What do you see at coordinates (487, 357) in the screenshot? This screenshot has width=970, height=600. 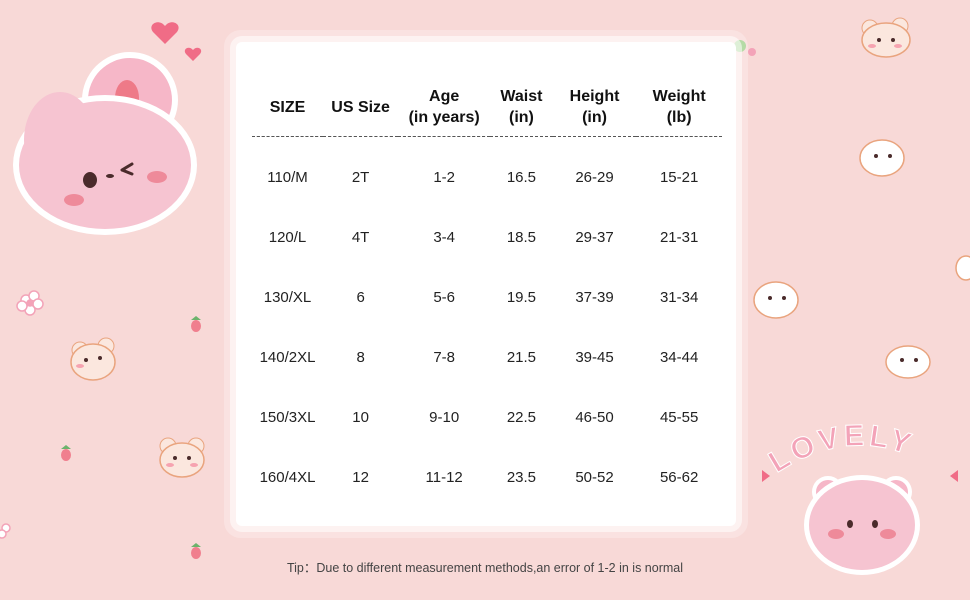 I see `table-row: 140/2XL 8 7-8 21.5 39-45 34-44` at bounding box center [487, 357].